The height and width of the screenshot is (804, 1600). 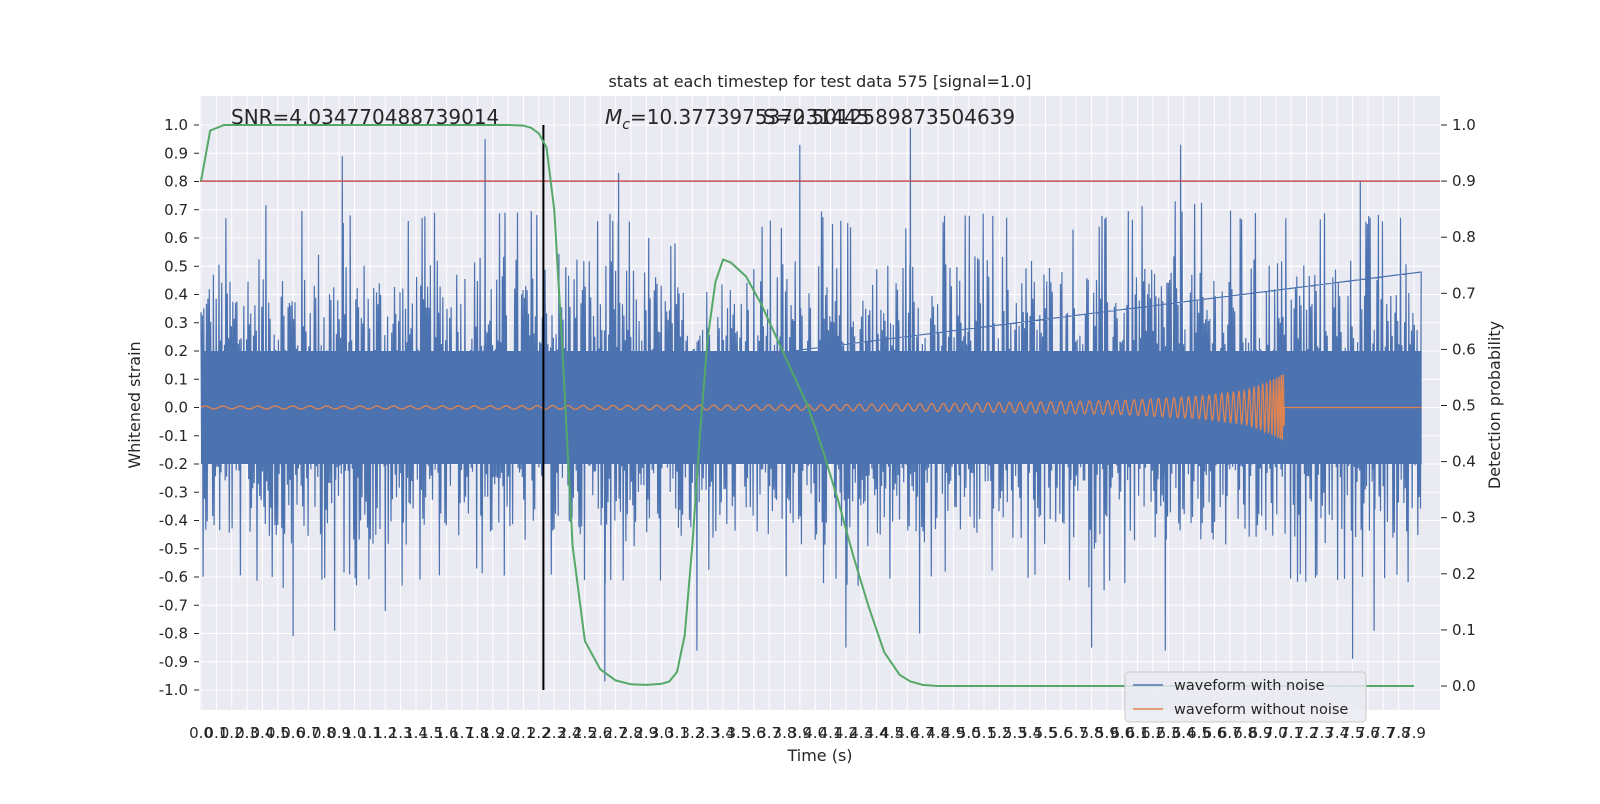 What do you see at coordinates (1494, 405) in the screenshot?
I see `y2-axis-label: Detection probability` at bounding box center [1494, 405].